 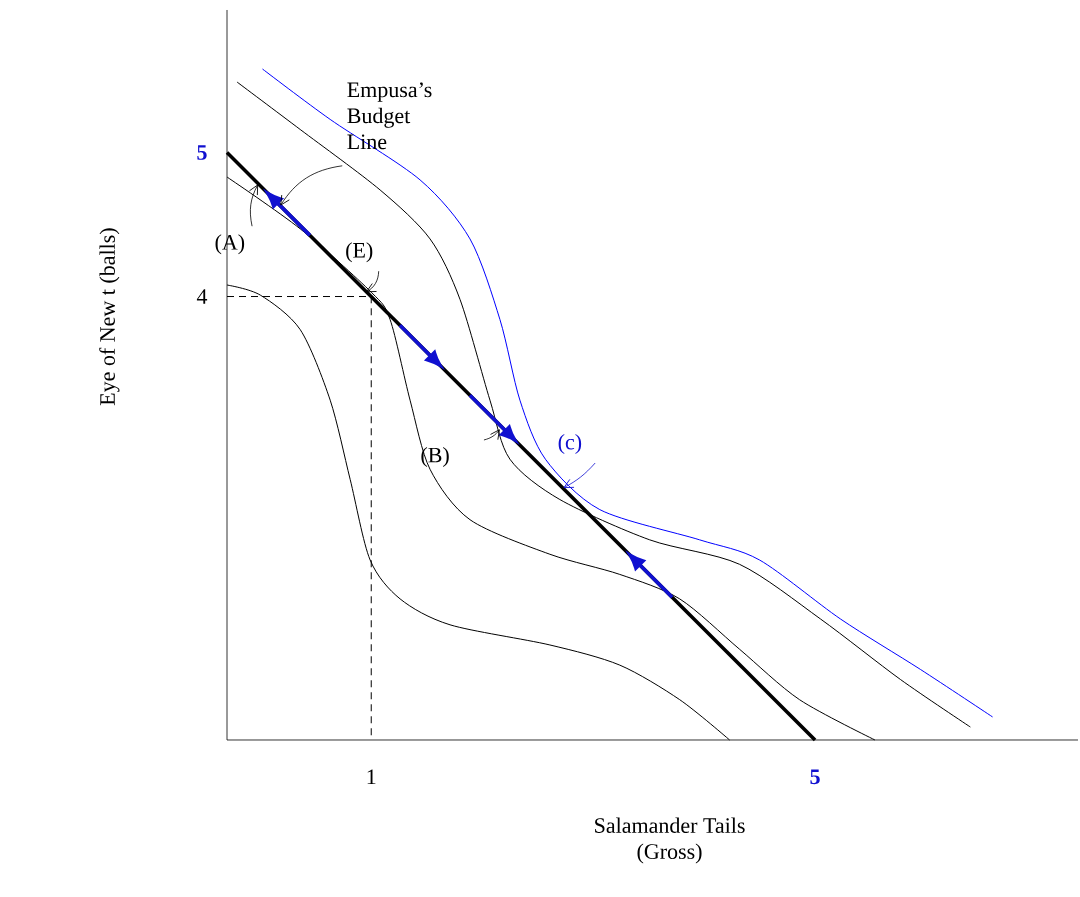 I want to click on annotation: (B), so click(x=435, y=457).